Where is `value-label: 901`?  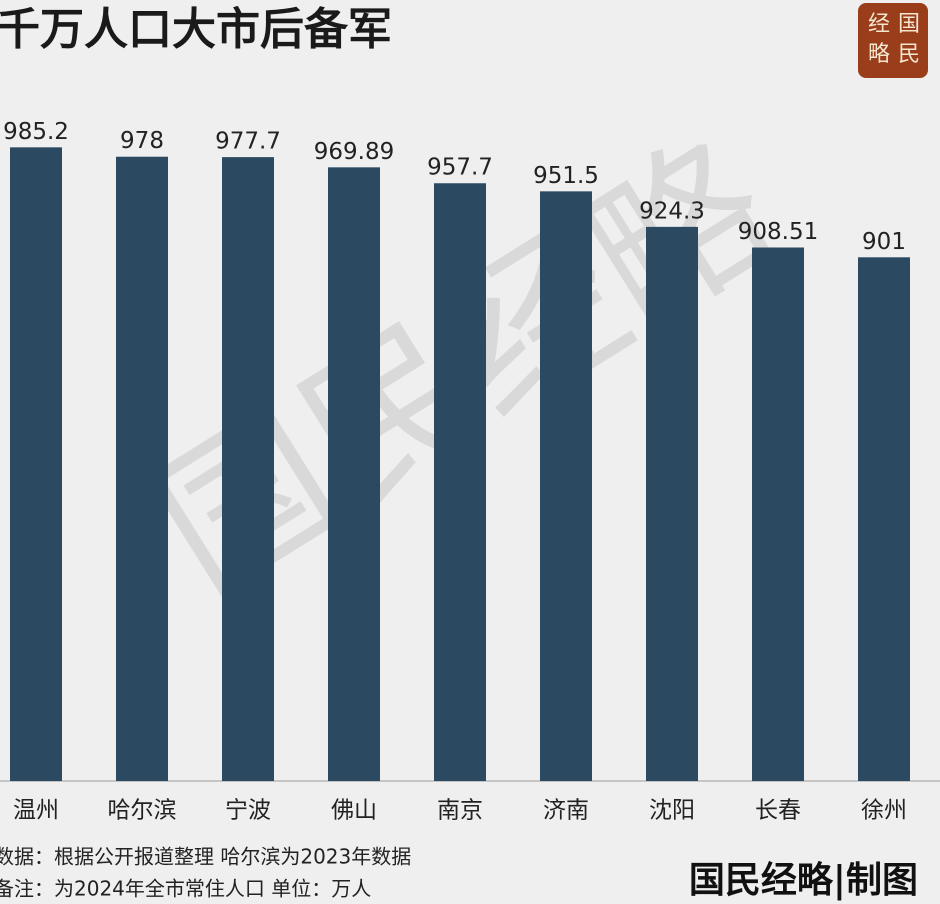 value-label: 901 is located at coordinates (884, 242).